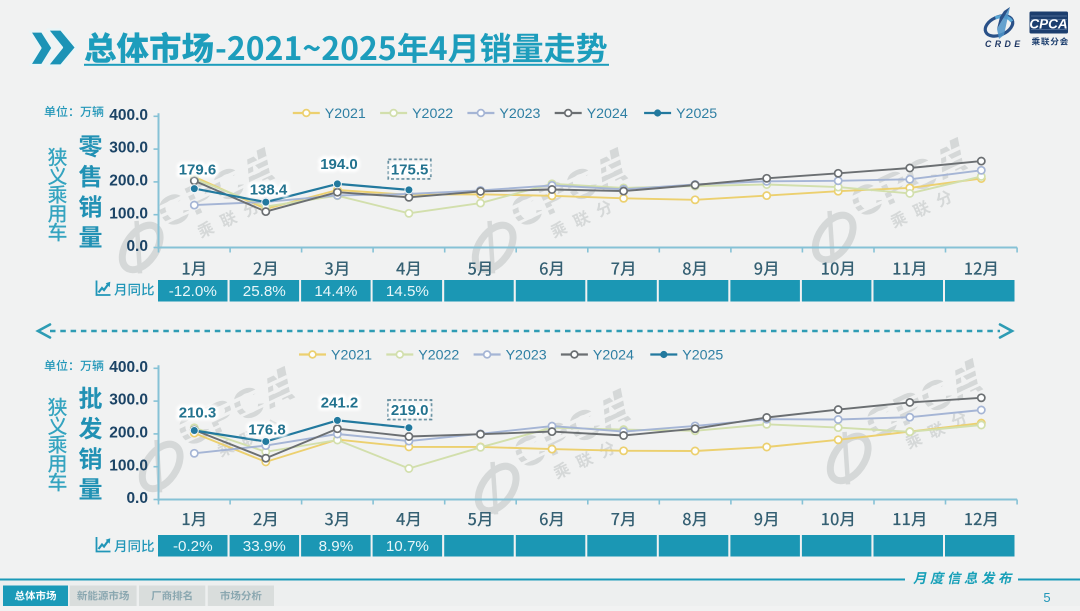  I want to click on svg-text: 25.8%, so click(264, 291).